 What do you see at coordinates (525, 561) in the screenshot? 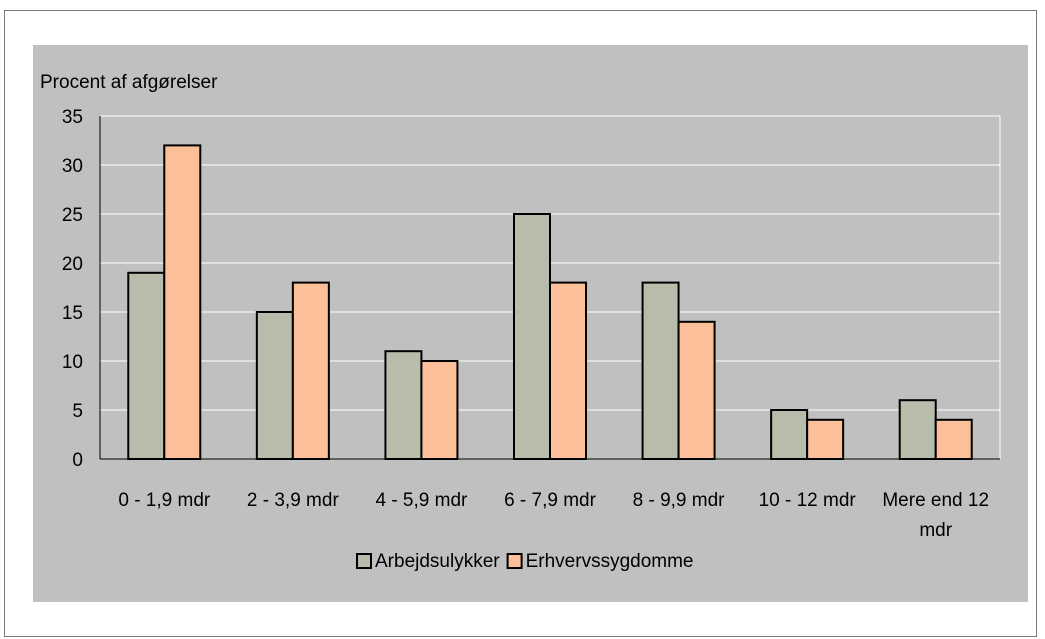
I see `legend: Arbejdsulykker Erhvervssygdomme` at bounding box center [525, 561].